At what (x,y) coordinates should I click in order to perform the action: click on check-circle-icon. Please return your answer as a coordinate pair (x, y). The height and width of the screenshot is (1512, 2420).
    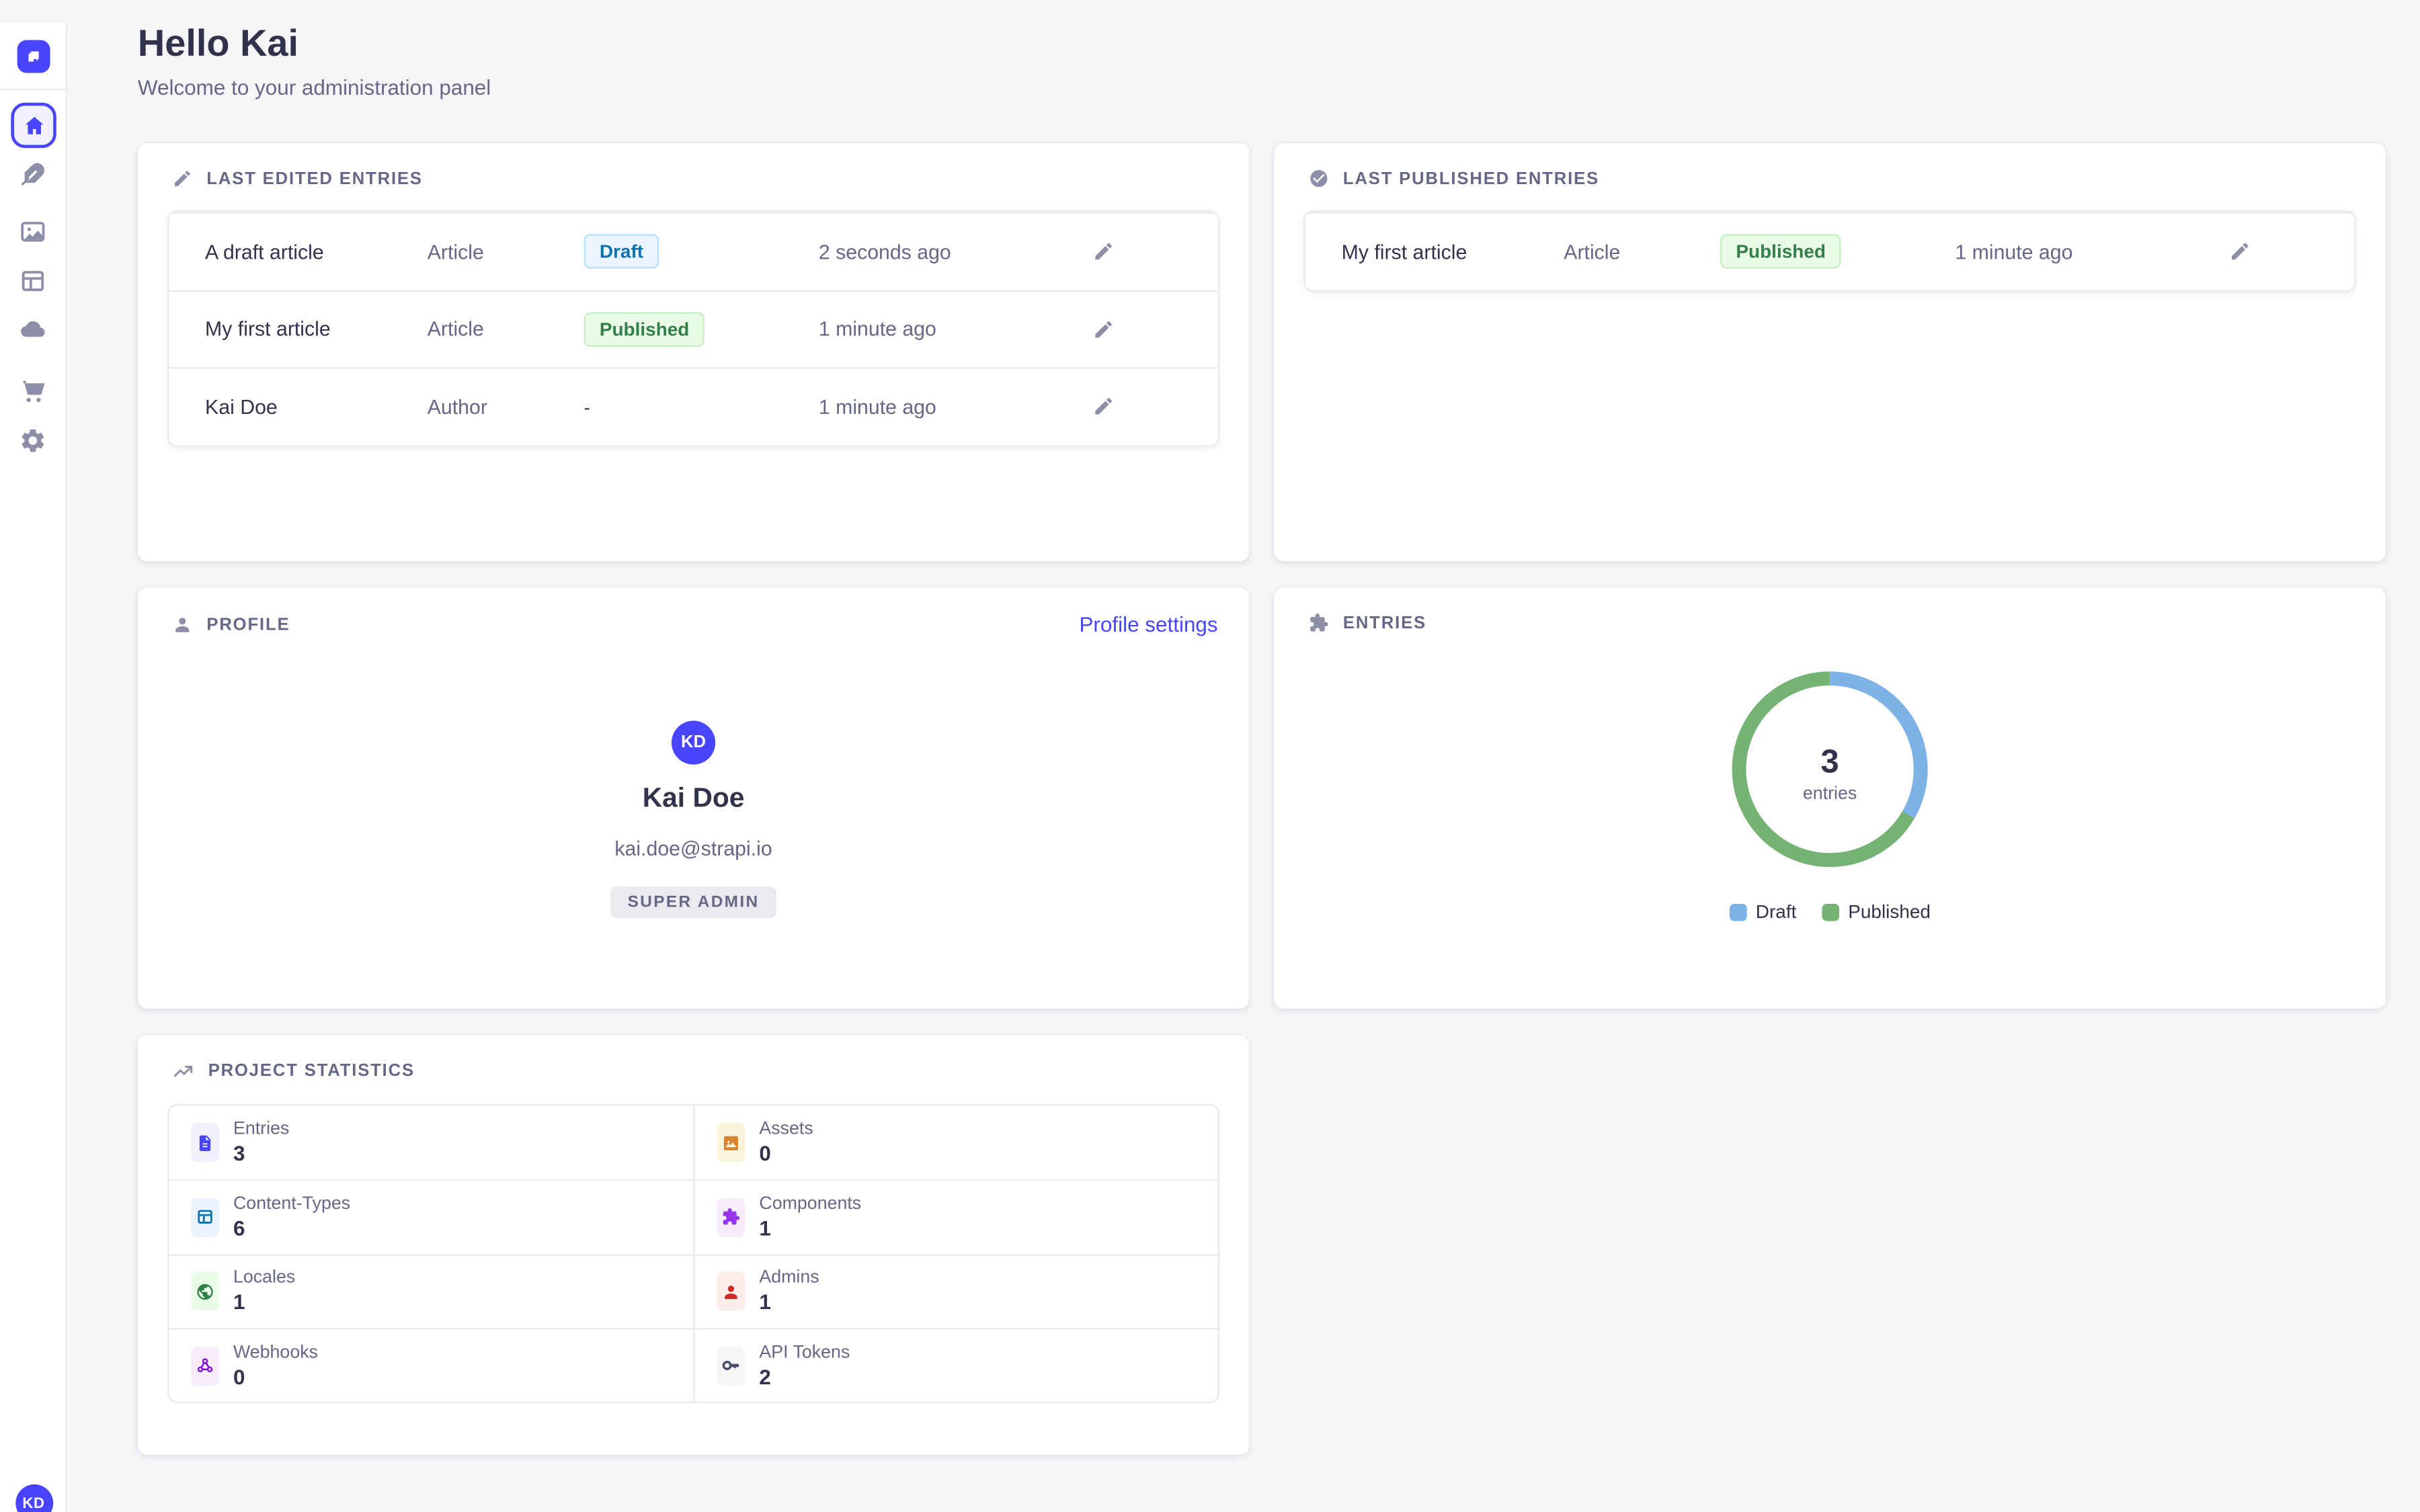
    Looking at the image, I should click on (1319, 179).